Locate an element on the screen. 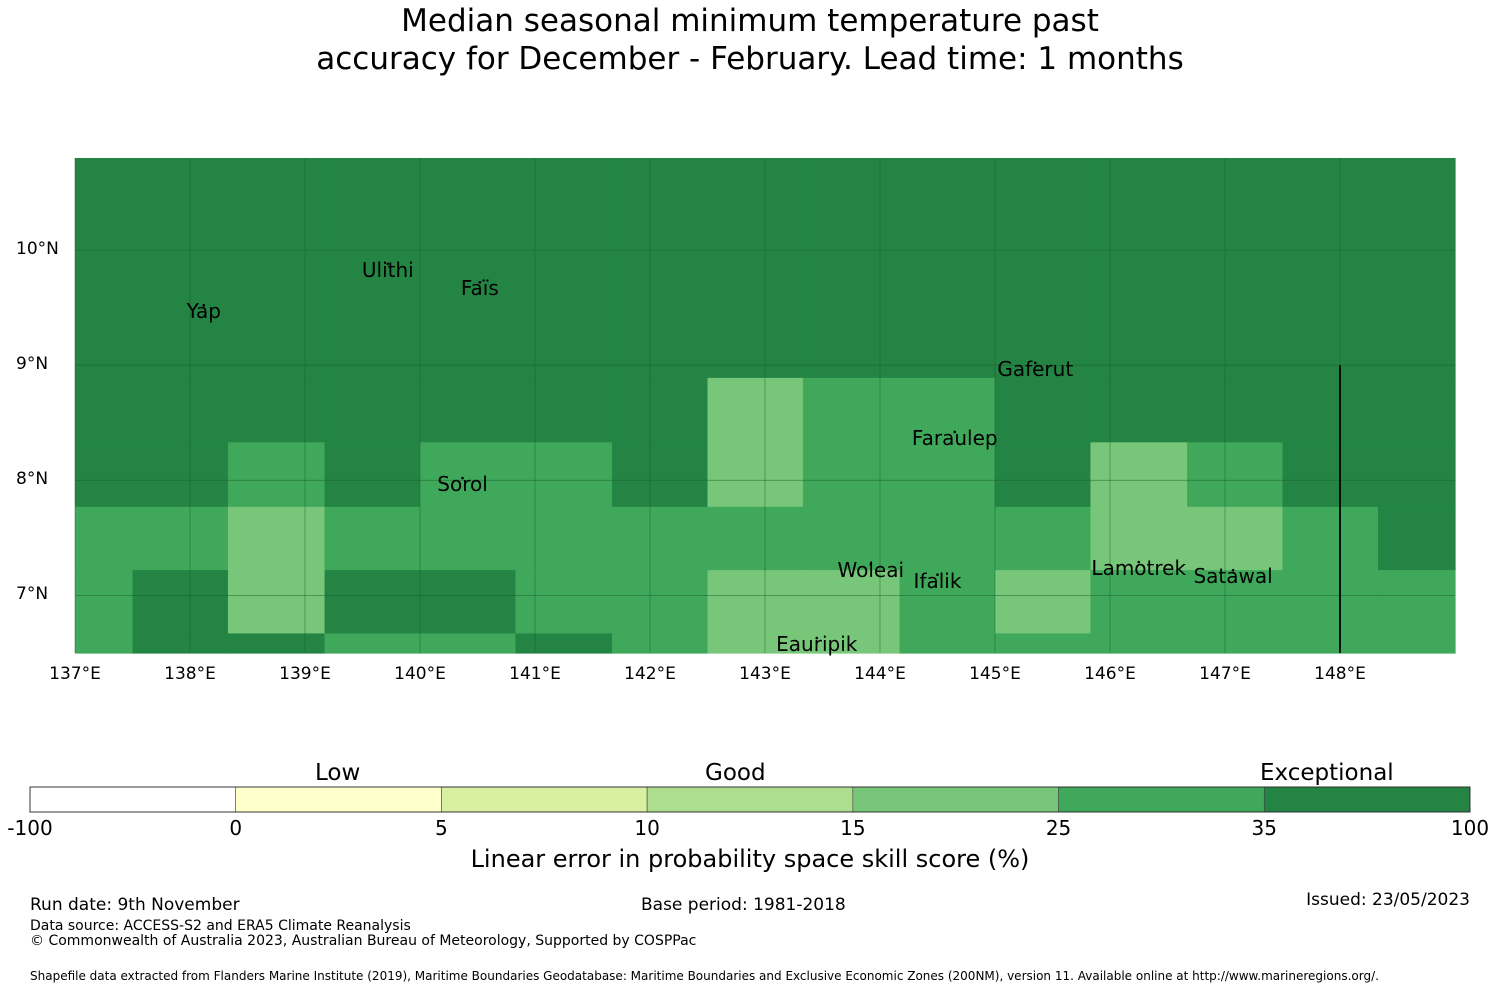 Image resolution: width=1500 pixels, height=990 pixels. colorbar-tick-label: -100 is located at coordinates (30, 828).